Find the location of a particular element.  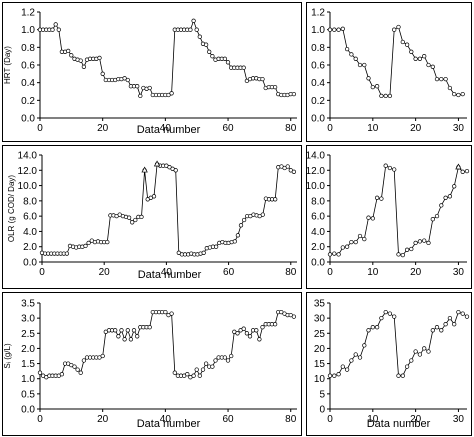

y-tick-label: 35 is located at coordinates (320, 304).